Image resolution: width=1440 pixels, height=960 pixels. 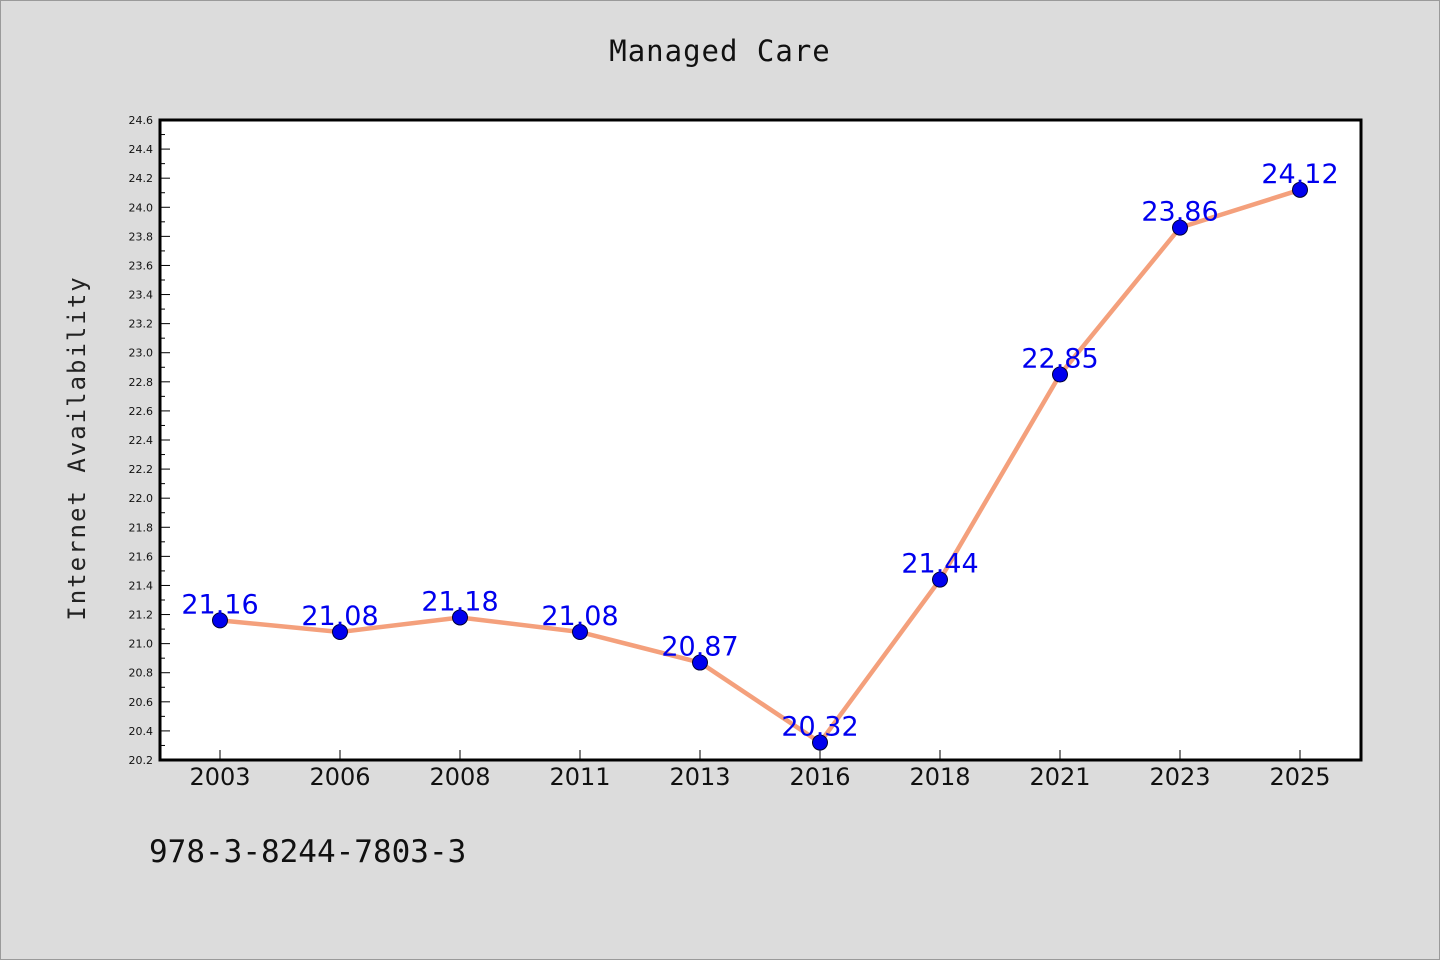 What do you see at coordinates (760, 770) in the screenshot?
I see `x-axis-ticks: 2003 2006 2008 2011 2013 2016 2018 2021 2023 2025` at bounding box center [760, 770].